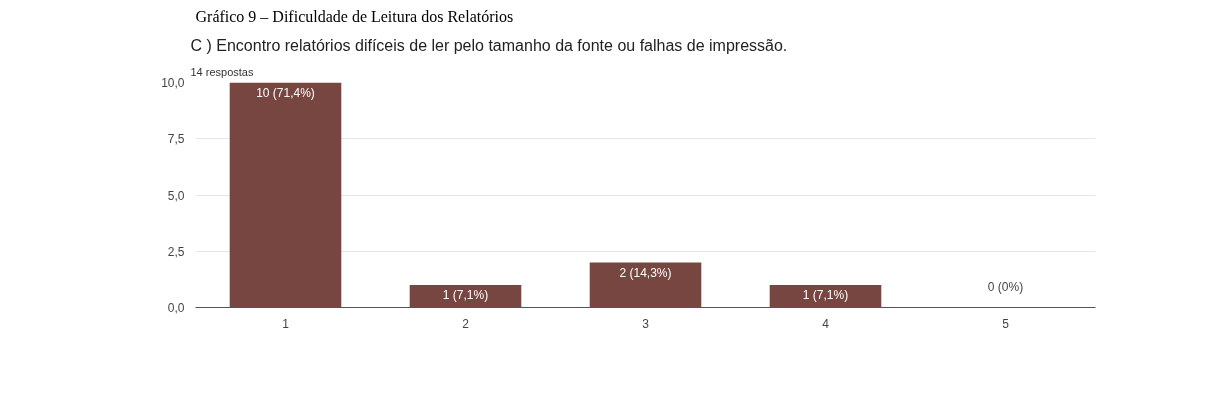 The height and width of the screenshot is (400, 1205). What do you see at coordinates (646, 323) in the screenshot?
I see `x-tick-label: 3` at bounding box center [646, 323].